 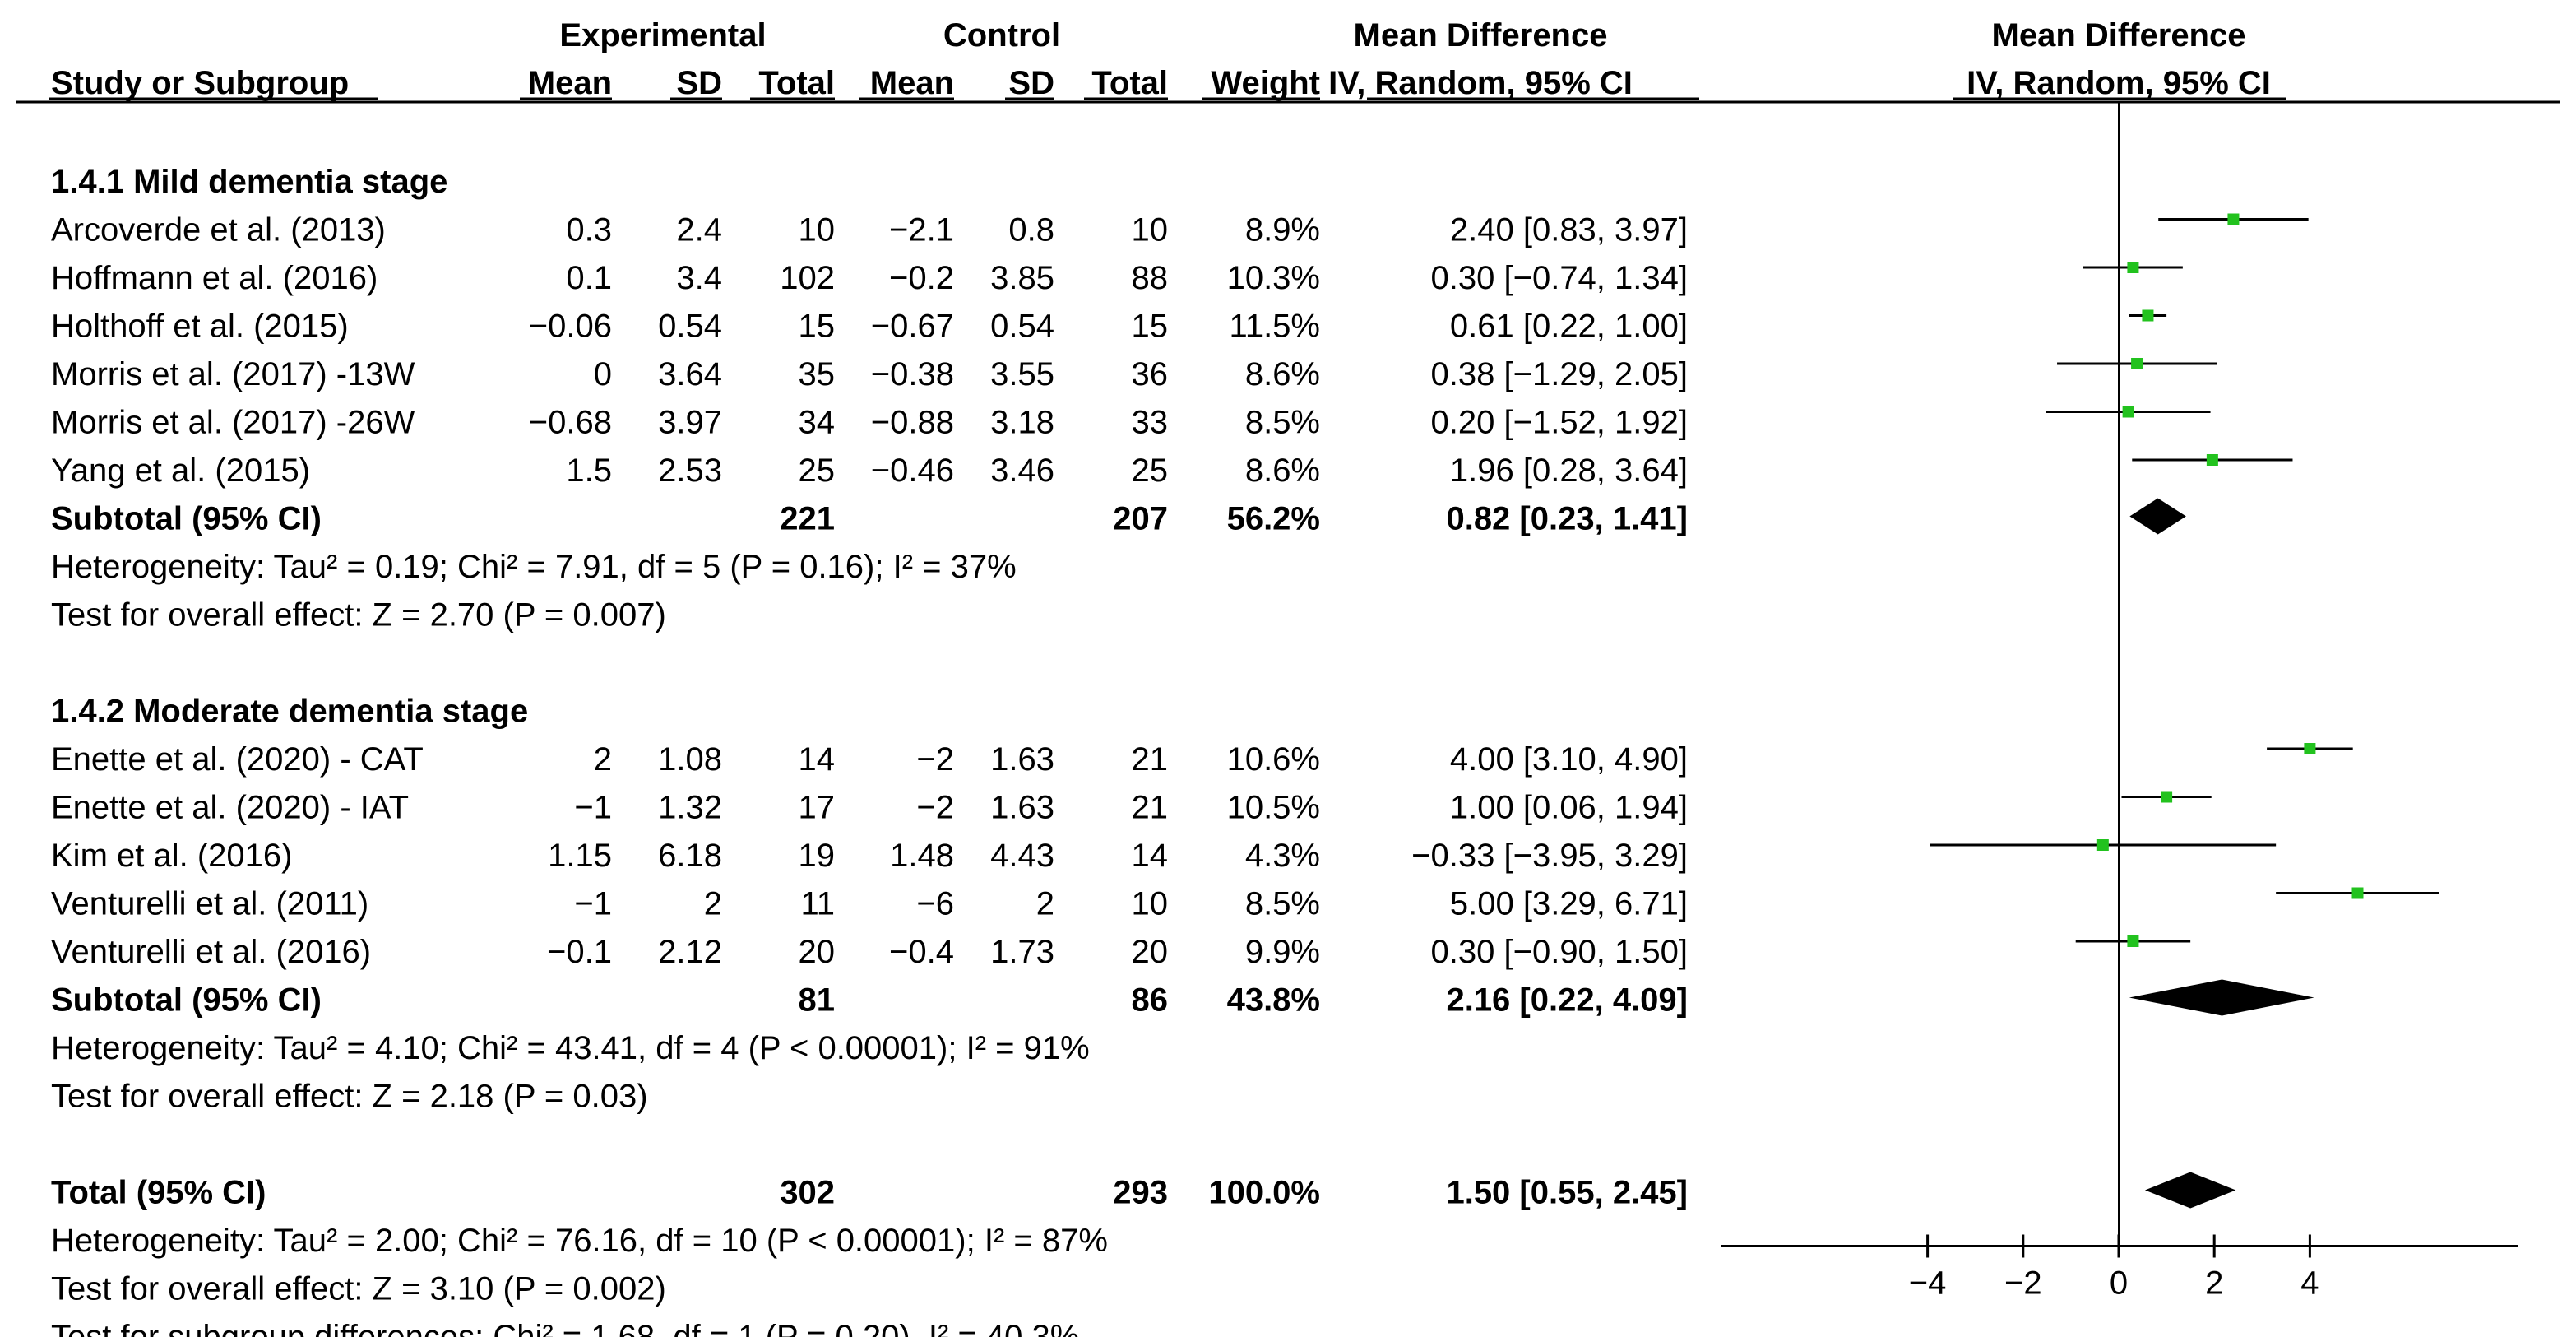 I want to click on subtotal-weight: 56.2%, so click(x=1273, y=519).